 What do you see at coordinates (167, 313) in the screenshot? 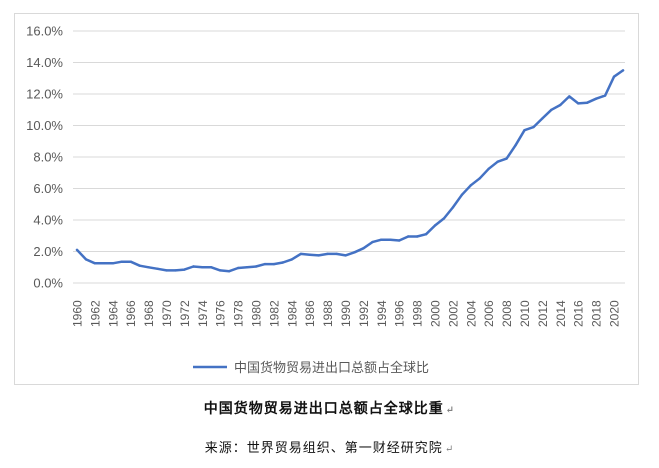
I see `x-tick-label: 1970` at bounding box center [167, 313].